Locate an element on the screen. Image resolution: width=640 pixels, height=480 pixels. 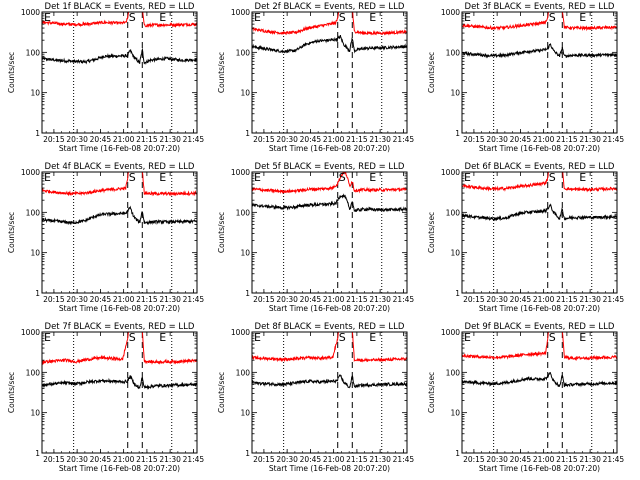
panel-title: Det 1f BLACK = Events, RED = LLD is located at coordinates (120, 7).